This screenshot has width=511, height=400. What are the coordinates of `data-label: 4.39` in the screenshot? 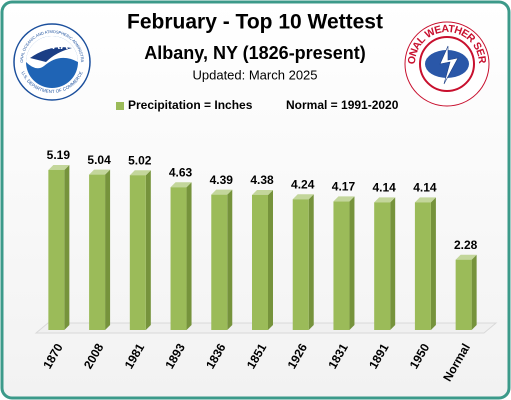 It's located at (222, 180).